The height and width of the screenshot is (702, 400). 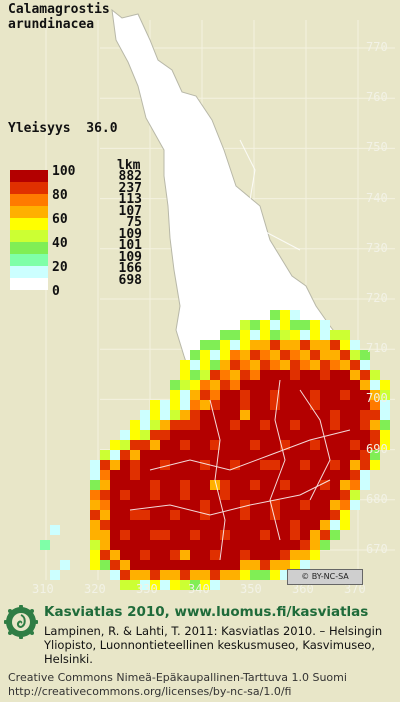 What do you see at coordinates (147, 589) in the screenshot?
I see `easting-tick-label: 330` at bounding box center [147, 589].